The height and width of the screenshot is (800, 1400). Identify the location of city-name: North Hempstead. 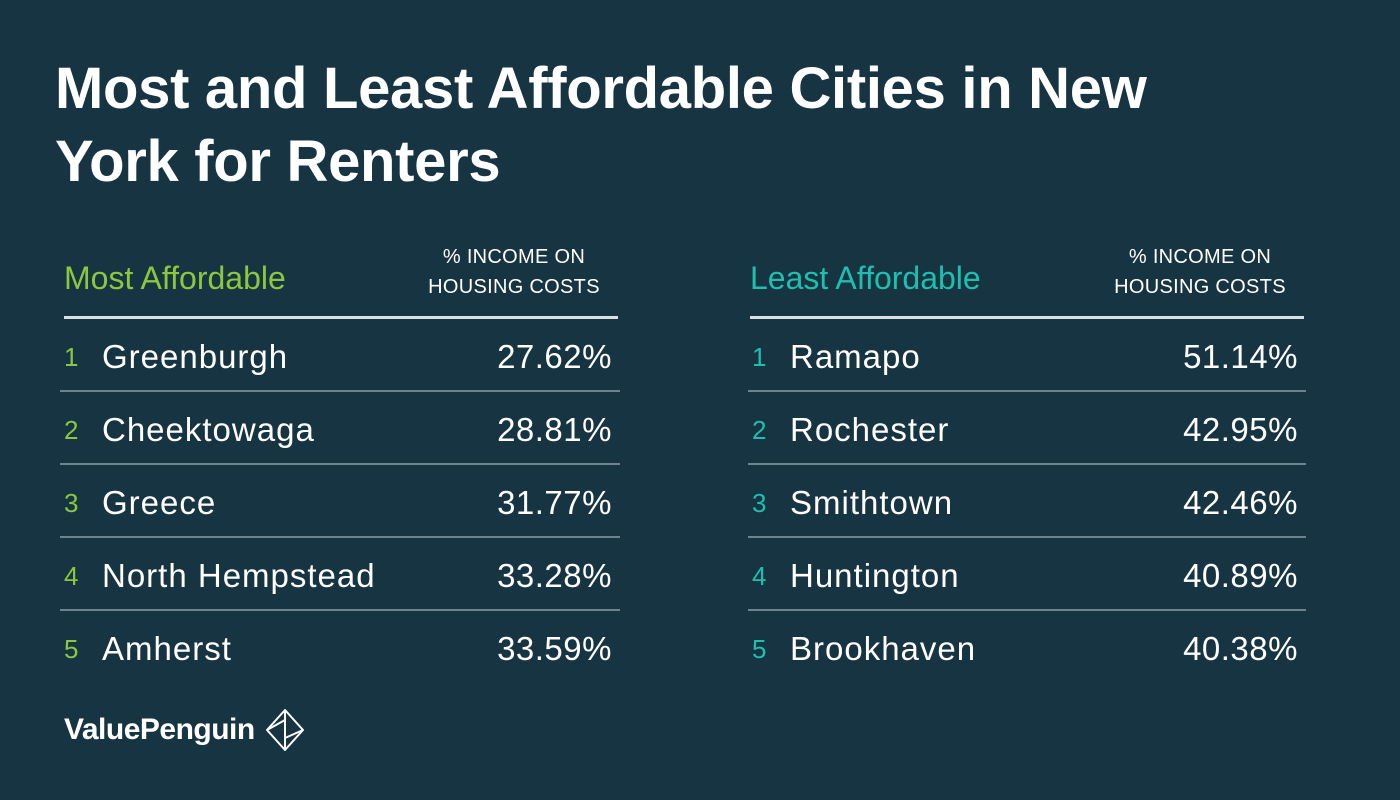
(239, 575).